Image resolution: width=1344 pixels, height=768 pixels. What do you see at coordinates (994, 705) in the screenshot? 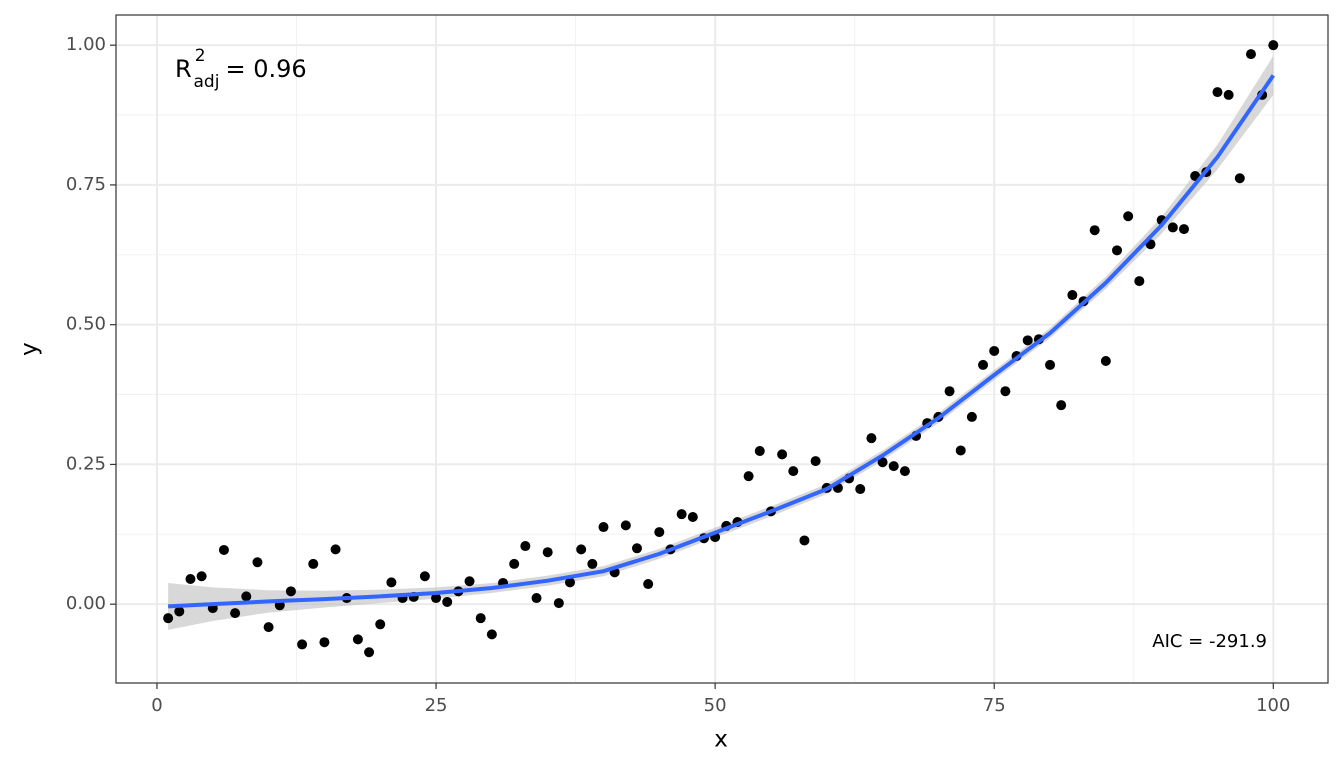
I see `x-tick-label: 75` at bounding box center [994, 705].